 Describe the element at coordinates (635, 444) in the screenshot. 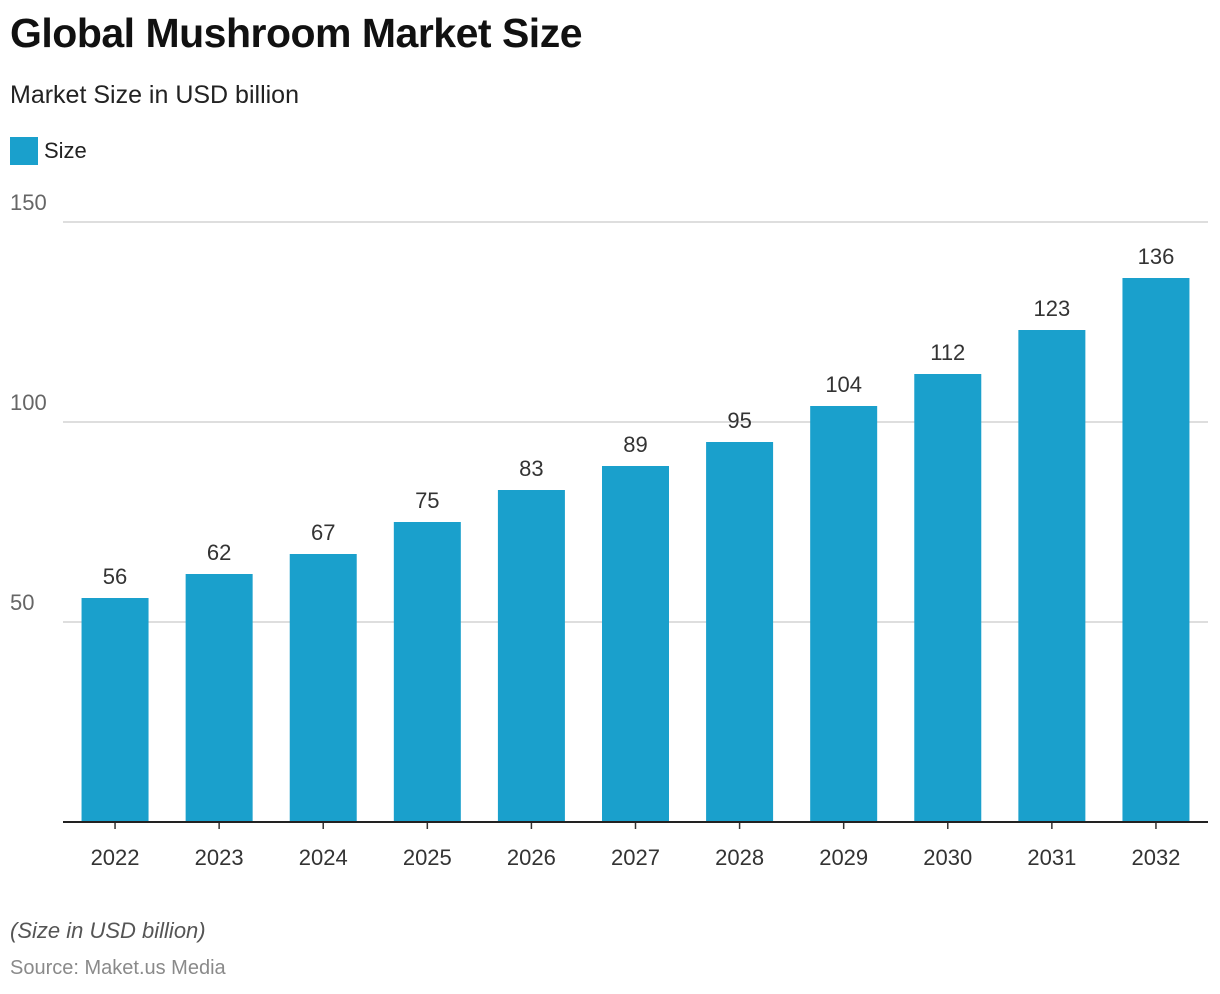

I see `data-label: 89` at that location.